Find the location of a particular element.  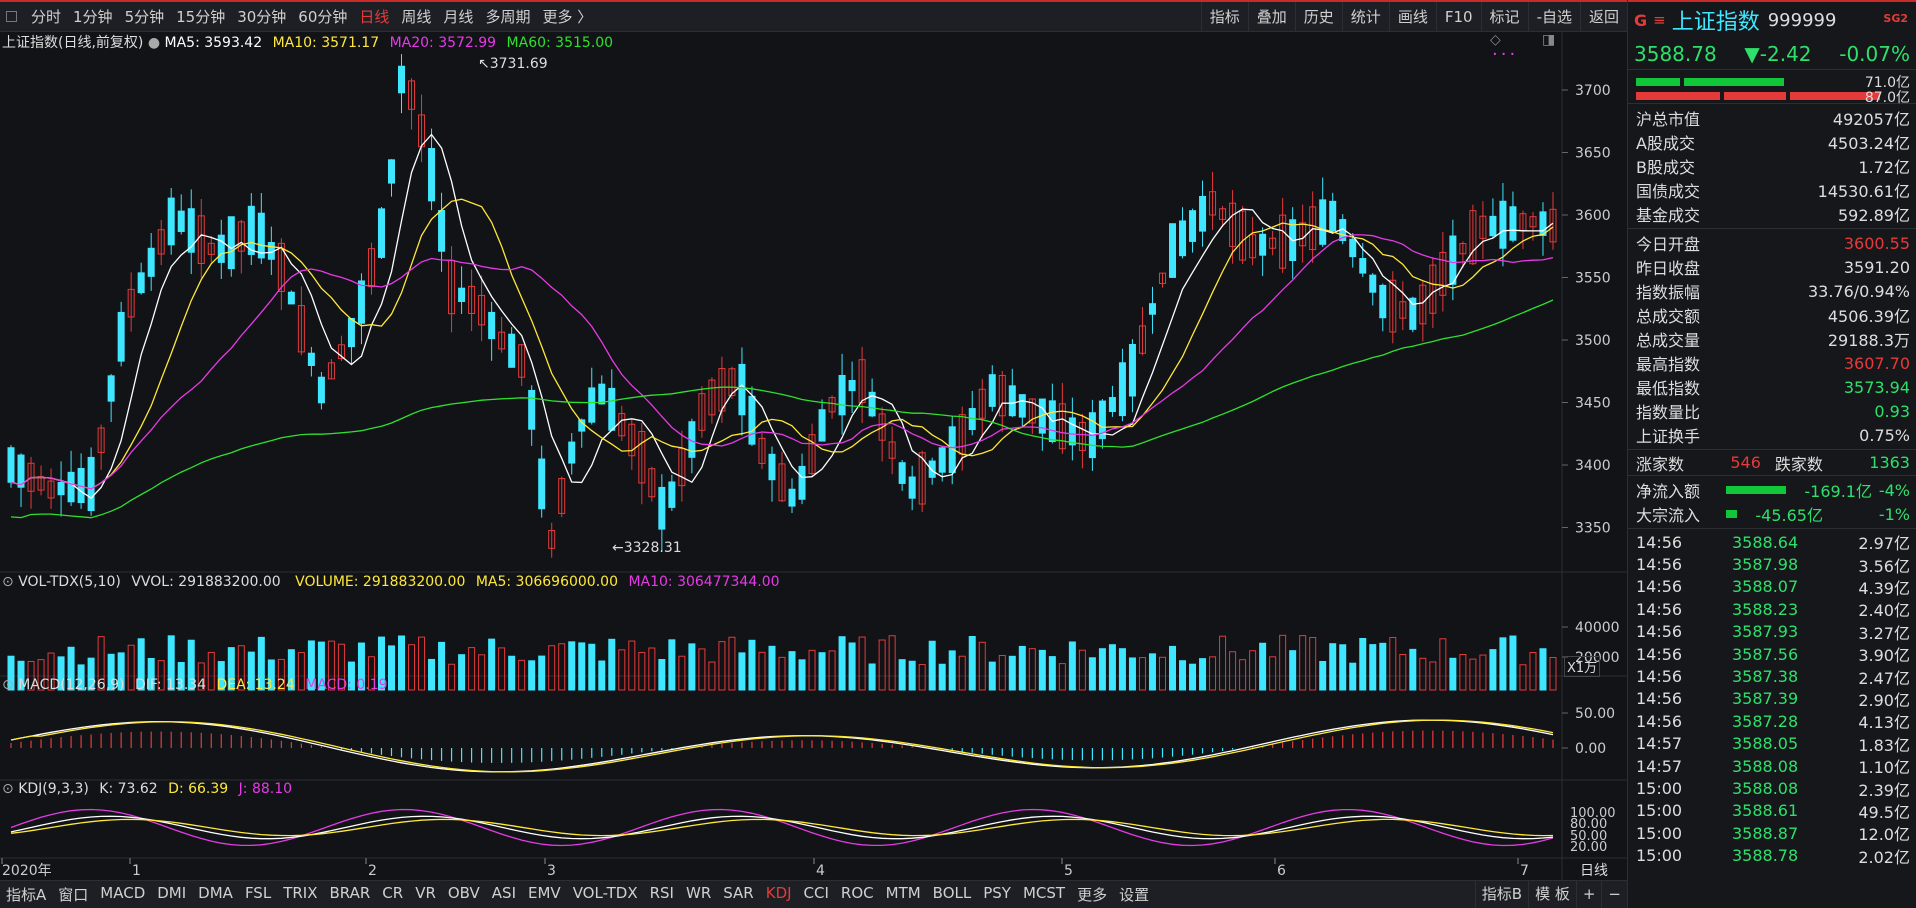

indicator-tab-23: MCST is located at coordinates (1044, 893).